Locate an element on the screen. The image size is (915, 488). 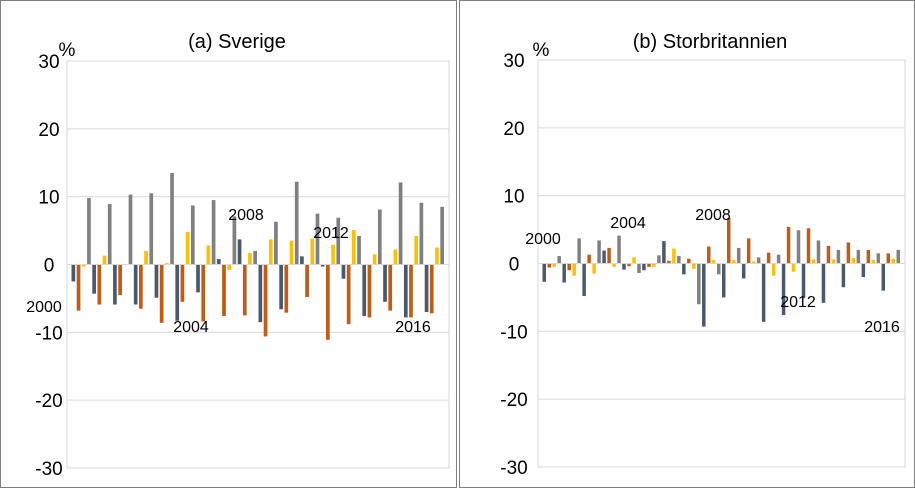
year-label: 2012 is located at coordinates (798, 302).